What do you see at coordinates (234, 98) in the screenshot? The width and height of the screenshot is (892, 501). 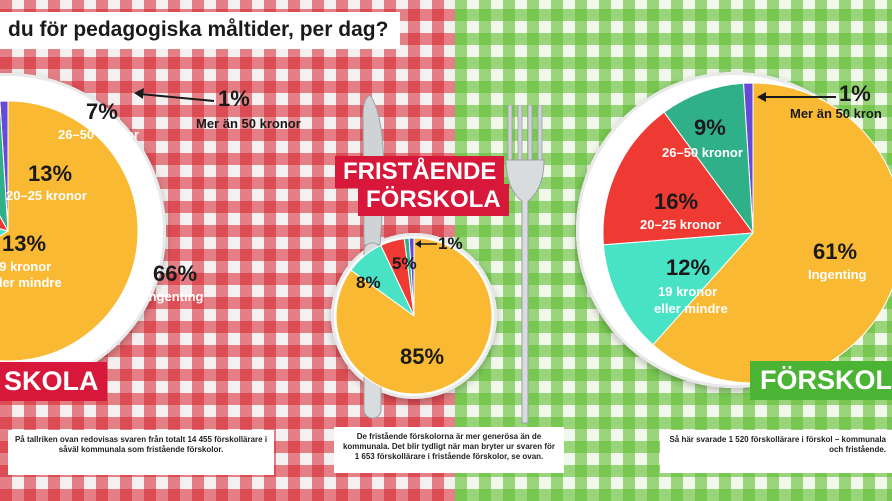 I see `left-fifty-pct: 1%` at bounding box center [234, 98].